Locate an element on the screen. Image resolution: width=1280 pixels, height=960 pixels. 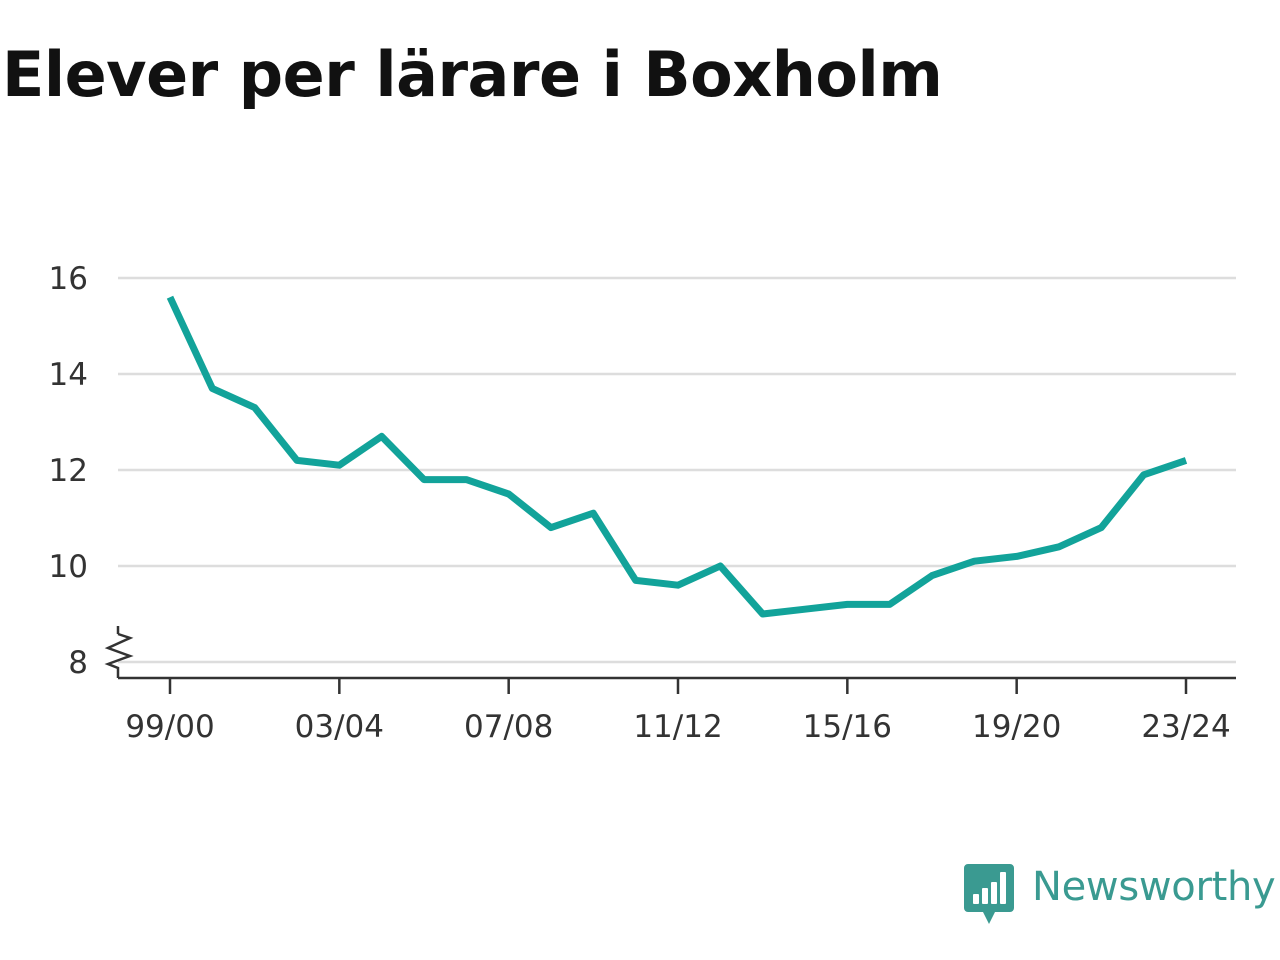
brand-name: Newsworthy is located at coordinates (1154, 887).